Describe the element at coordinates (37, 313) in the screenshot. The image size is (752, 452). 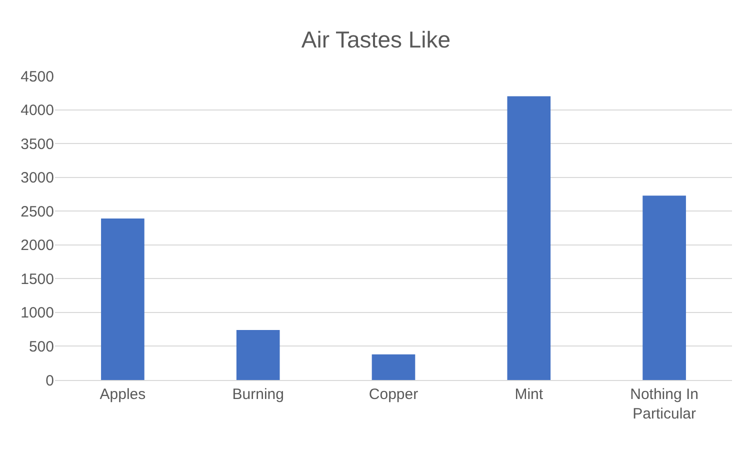
I see `y-tick-label: 1000` at that location.